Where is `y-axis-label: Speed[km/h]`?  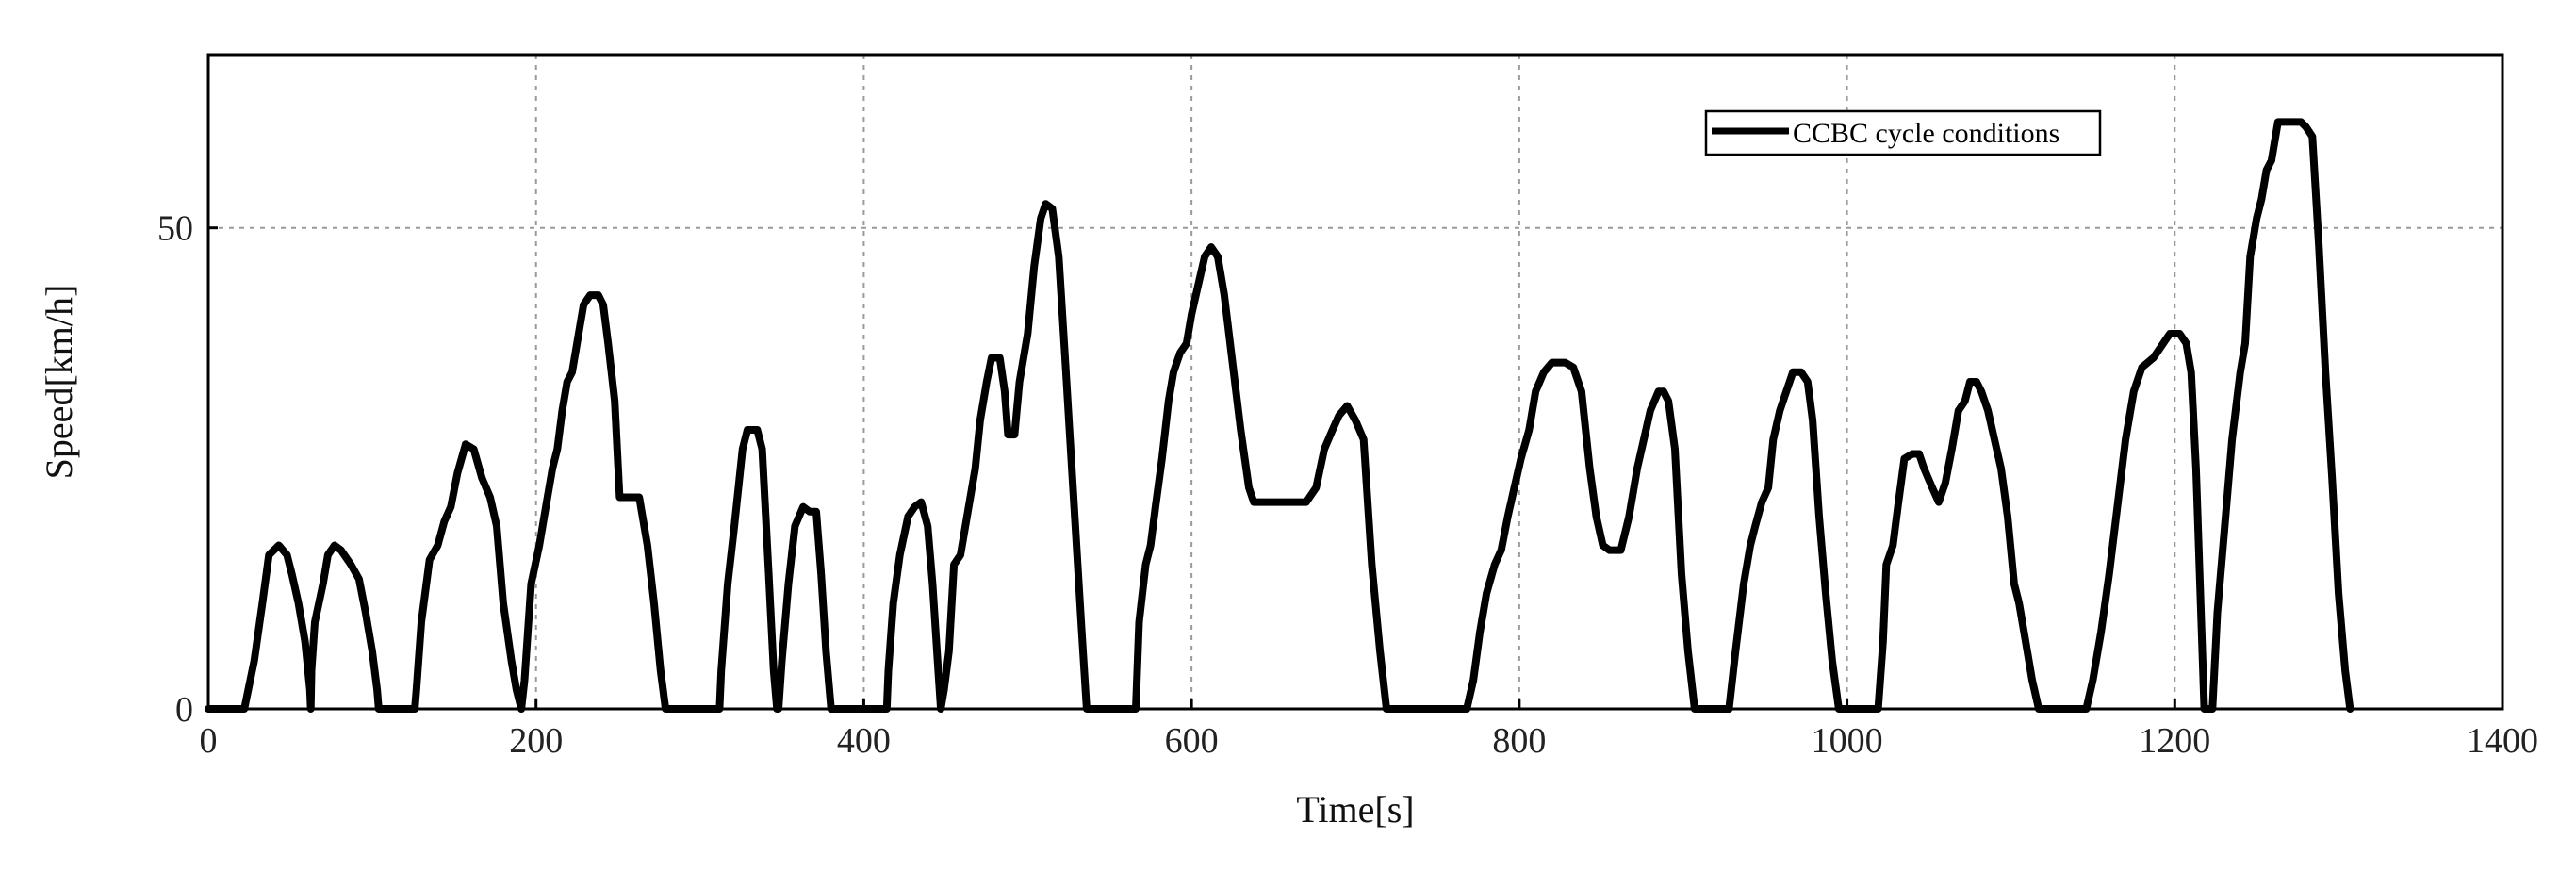 y-axis-label: Speed[km/h] is located at coordinates (59, 382).